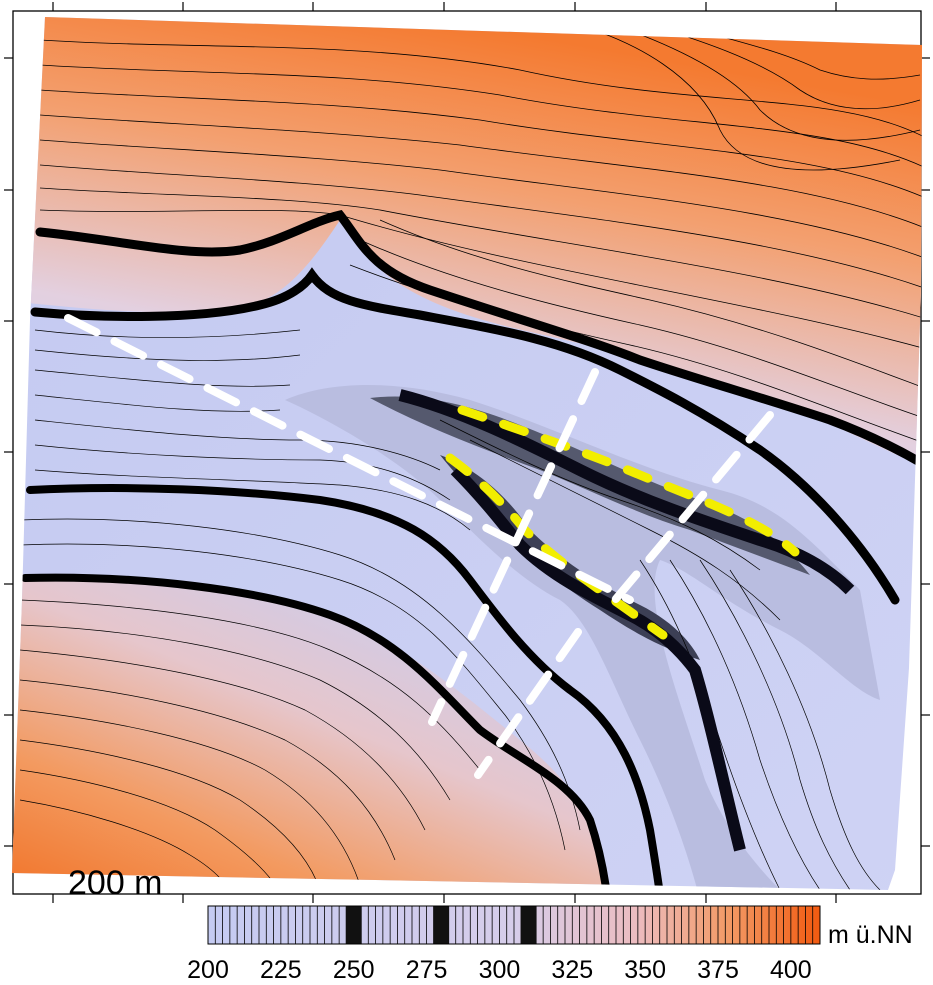 The width and height of the screenshot is (933, 985). I want to click on colorbar-dark-bands, so click(441, 925).